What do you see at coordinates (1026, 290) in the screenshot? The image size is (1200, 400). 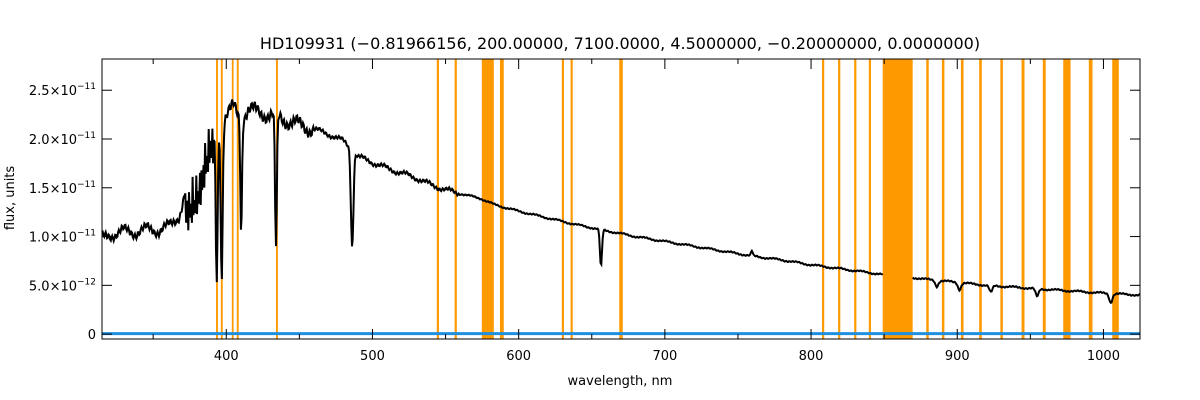 I see `spectrum-line` at bounding box center [1026, 290].